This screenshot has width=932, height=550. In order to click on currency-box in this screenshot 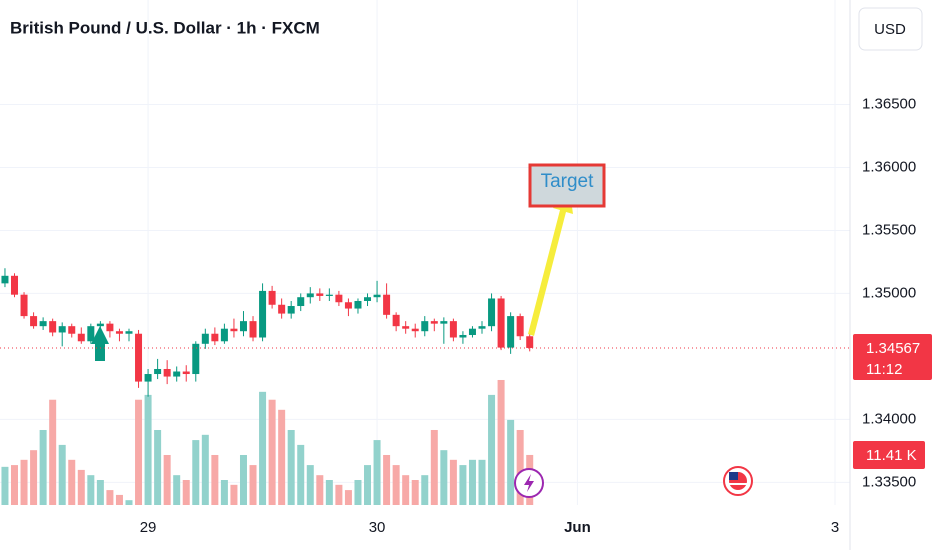, I will do `click(890, 29)`.